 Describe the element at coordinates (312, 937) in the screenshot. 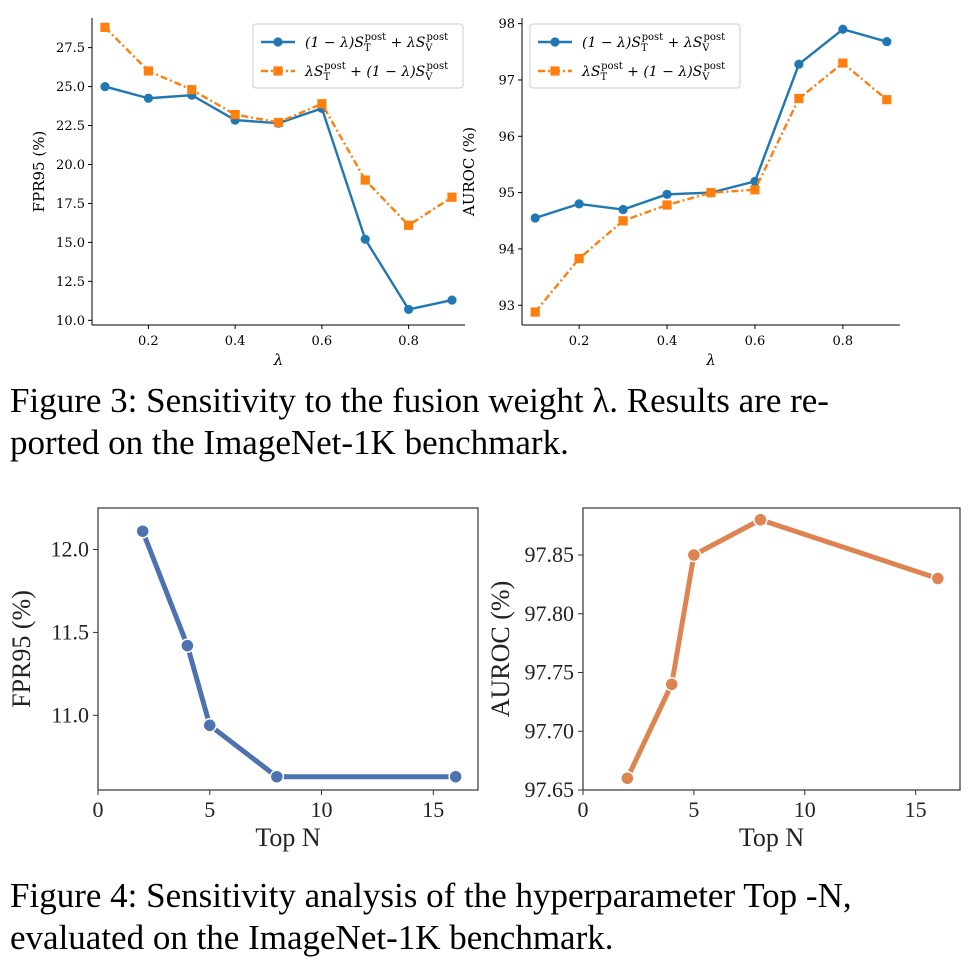

I see `figure-4-caption-line-2: evaluated on the ImageNet-1K benchmark.` at that location.